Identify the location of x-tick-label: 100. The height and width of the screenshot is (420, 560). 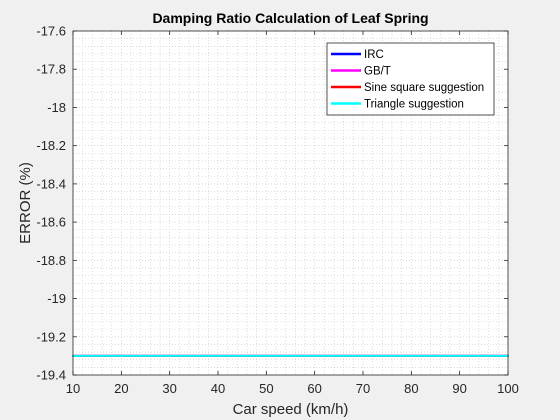
(508, 388).